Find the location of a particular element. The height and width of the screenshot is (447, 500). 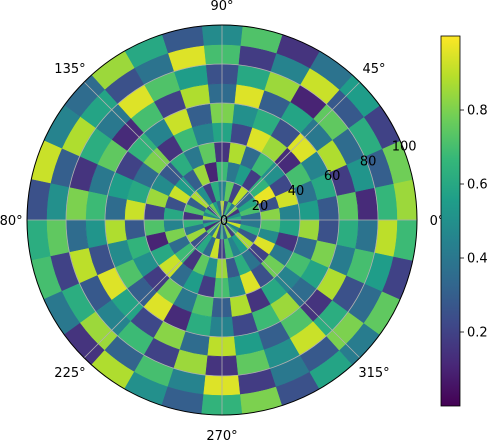

colorbar-gradient is located at coordinates (450, 221).